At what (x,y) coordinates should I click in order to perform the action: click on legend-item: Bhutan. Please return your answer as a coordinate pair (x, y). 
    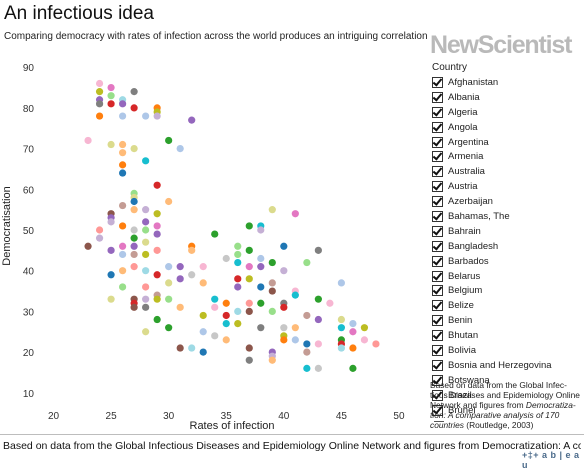
    Looking at the image, I should click on (506, 335).